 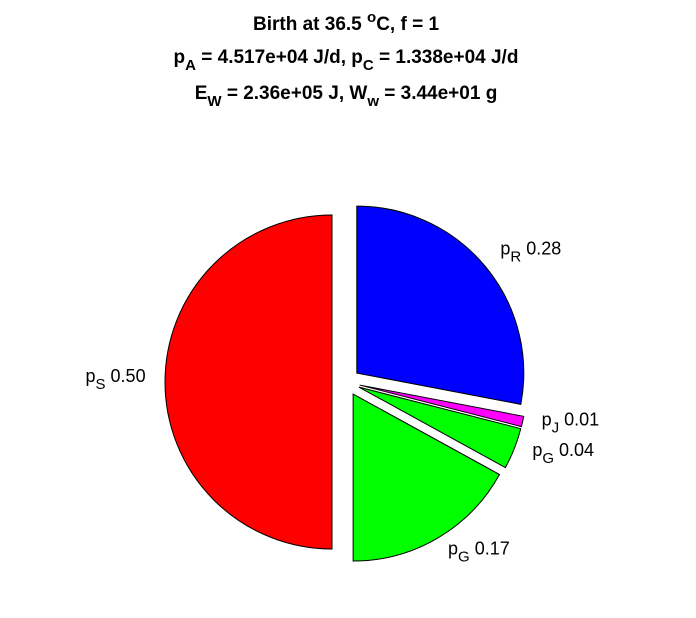 I want to click on title-text: p, so click(x=180, y=57).